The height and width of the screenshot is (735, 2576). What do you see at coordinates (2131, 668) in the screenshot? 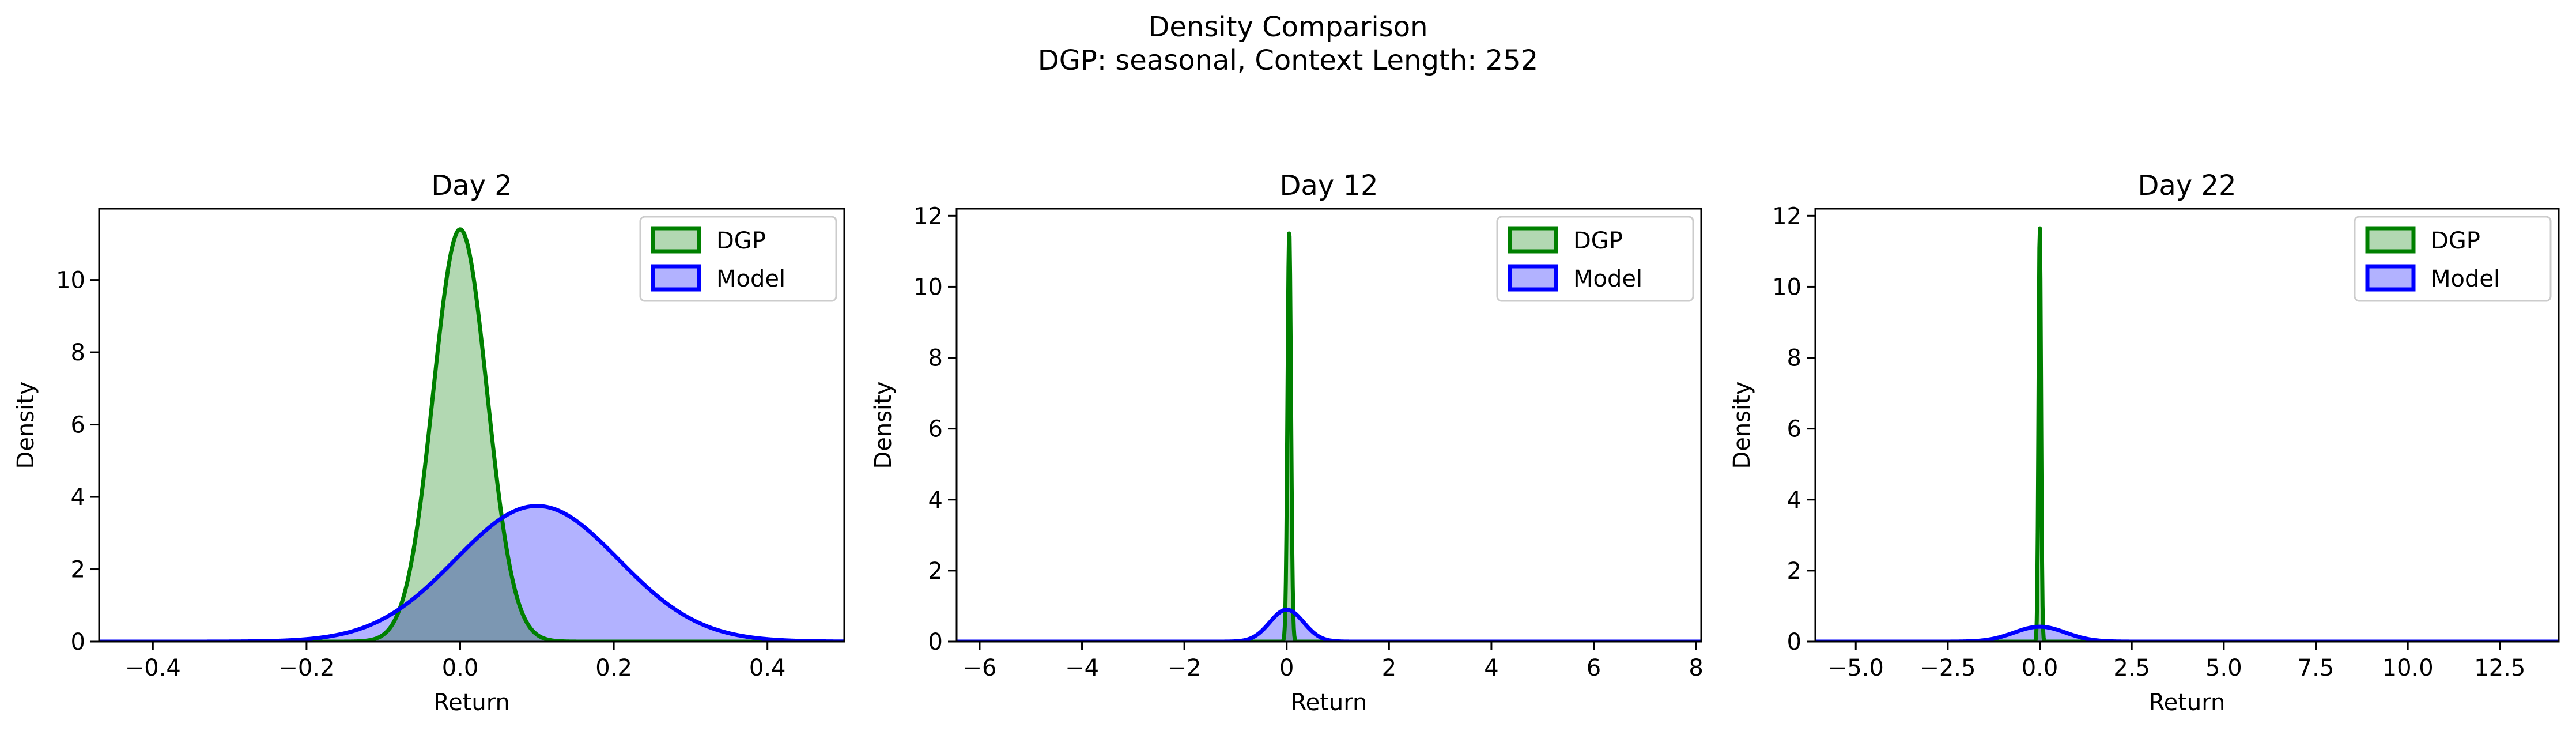
I see `x-tick-label: 2.5` at bounding box center [2131, 668].